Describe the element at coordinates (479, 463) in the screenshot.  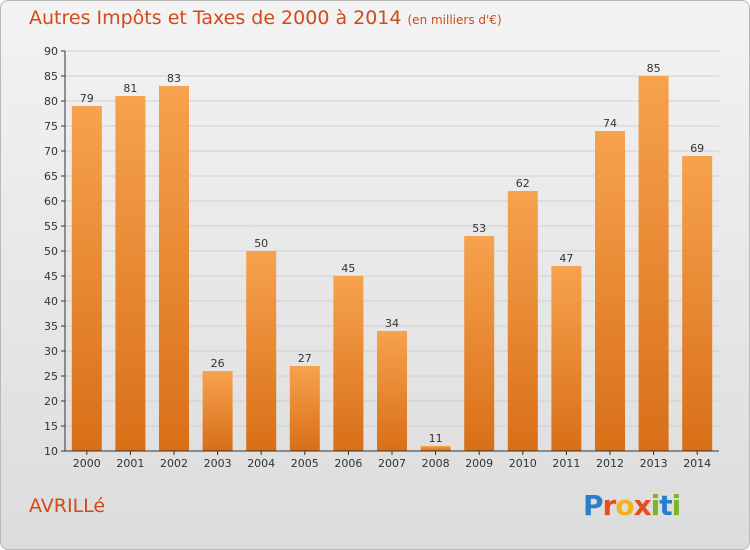
I see `x-tick-label: 2009` at that location.